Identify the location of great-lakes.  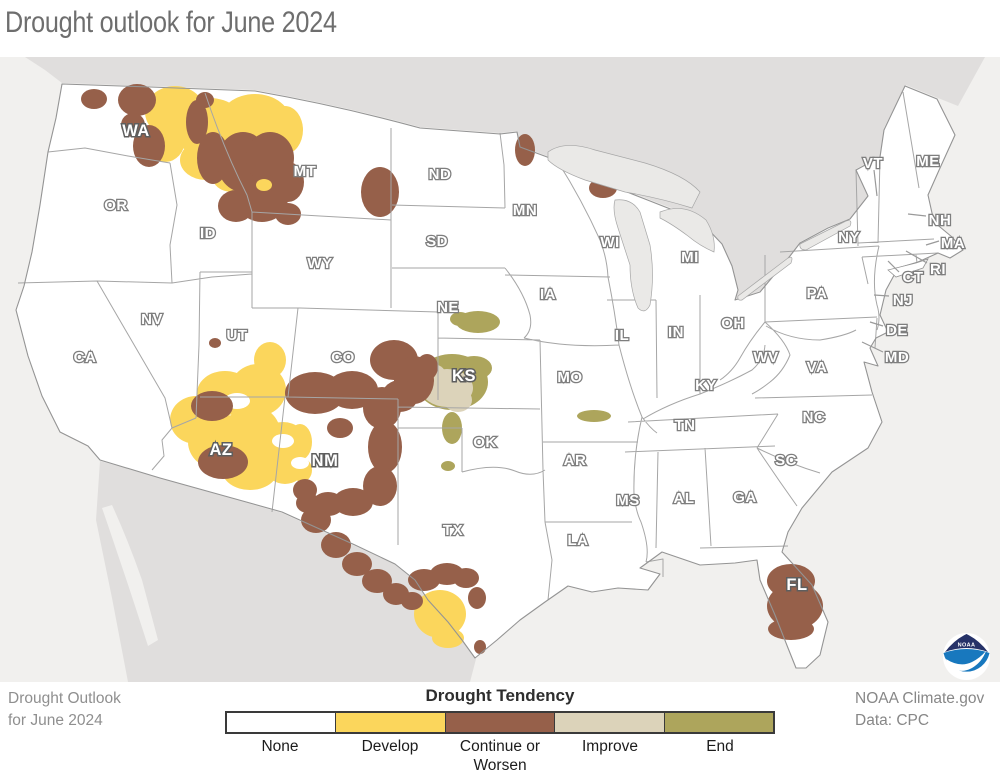
(699, 228).